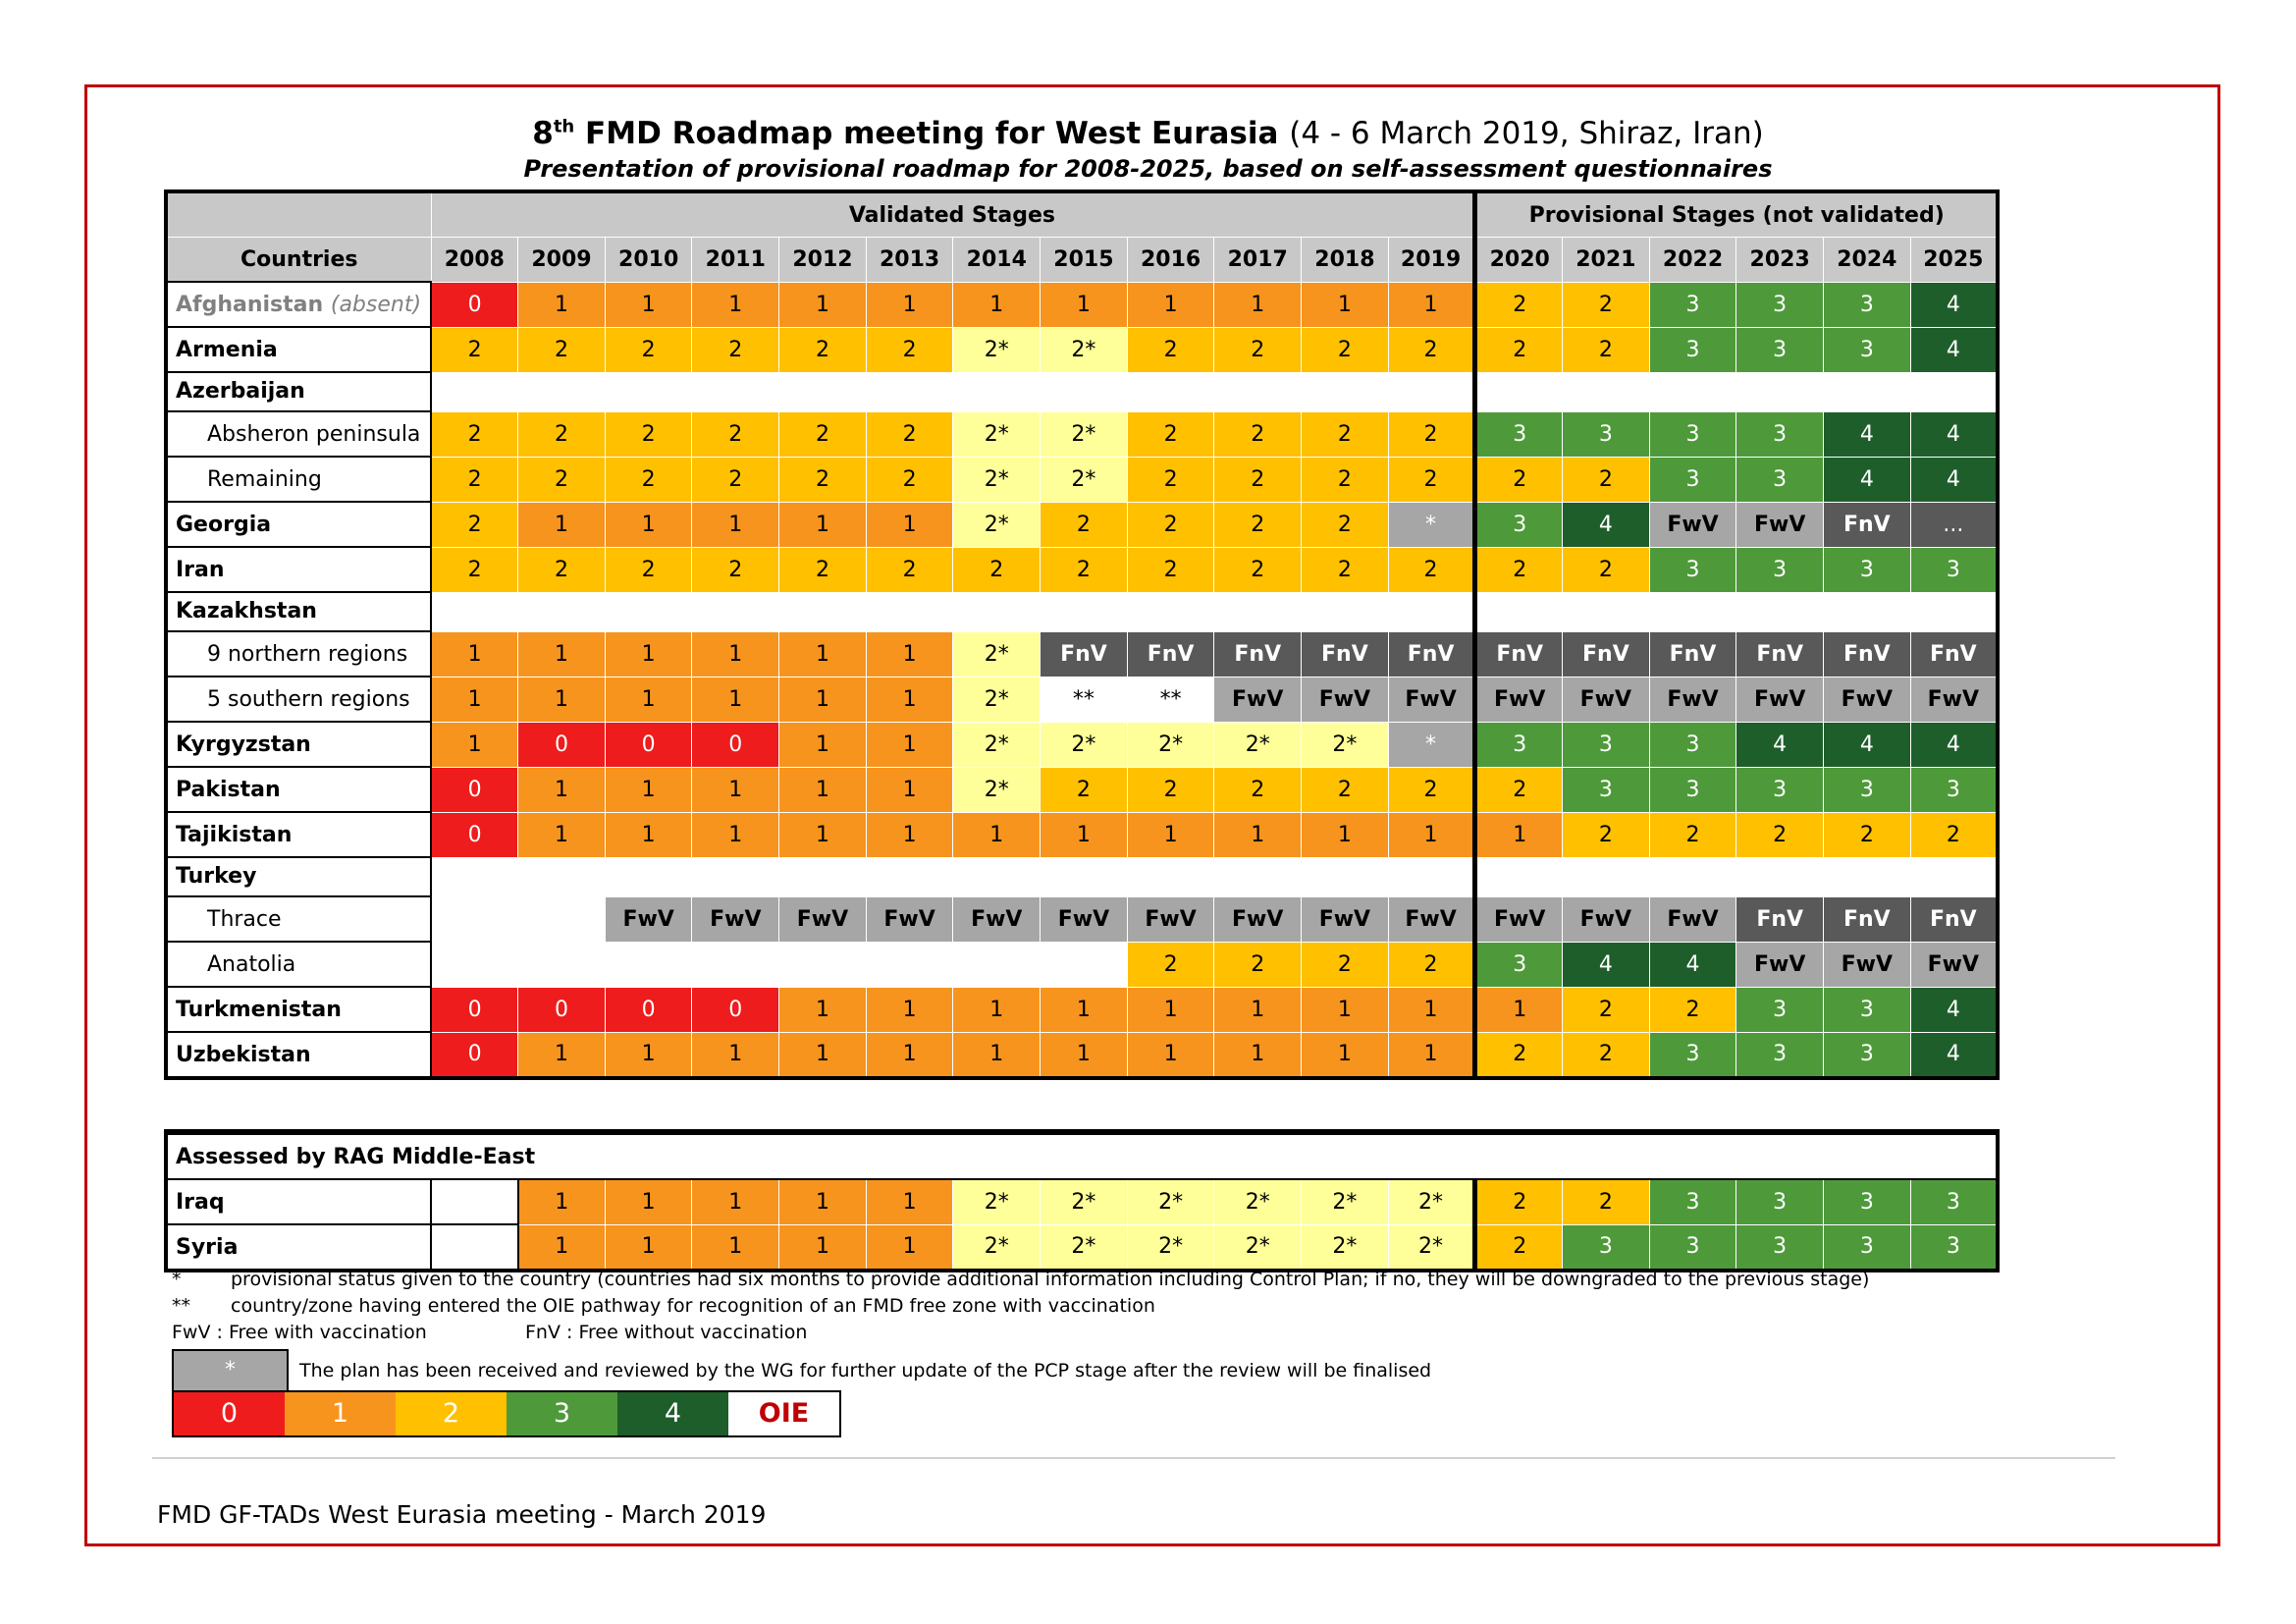 This screenshot has height=1624, width=2296. Describe the element at coordinates (953, 214) in the screenshot. I see `validated-stages-header: Validated Stages` at that location.